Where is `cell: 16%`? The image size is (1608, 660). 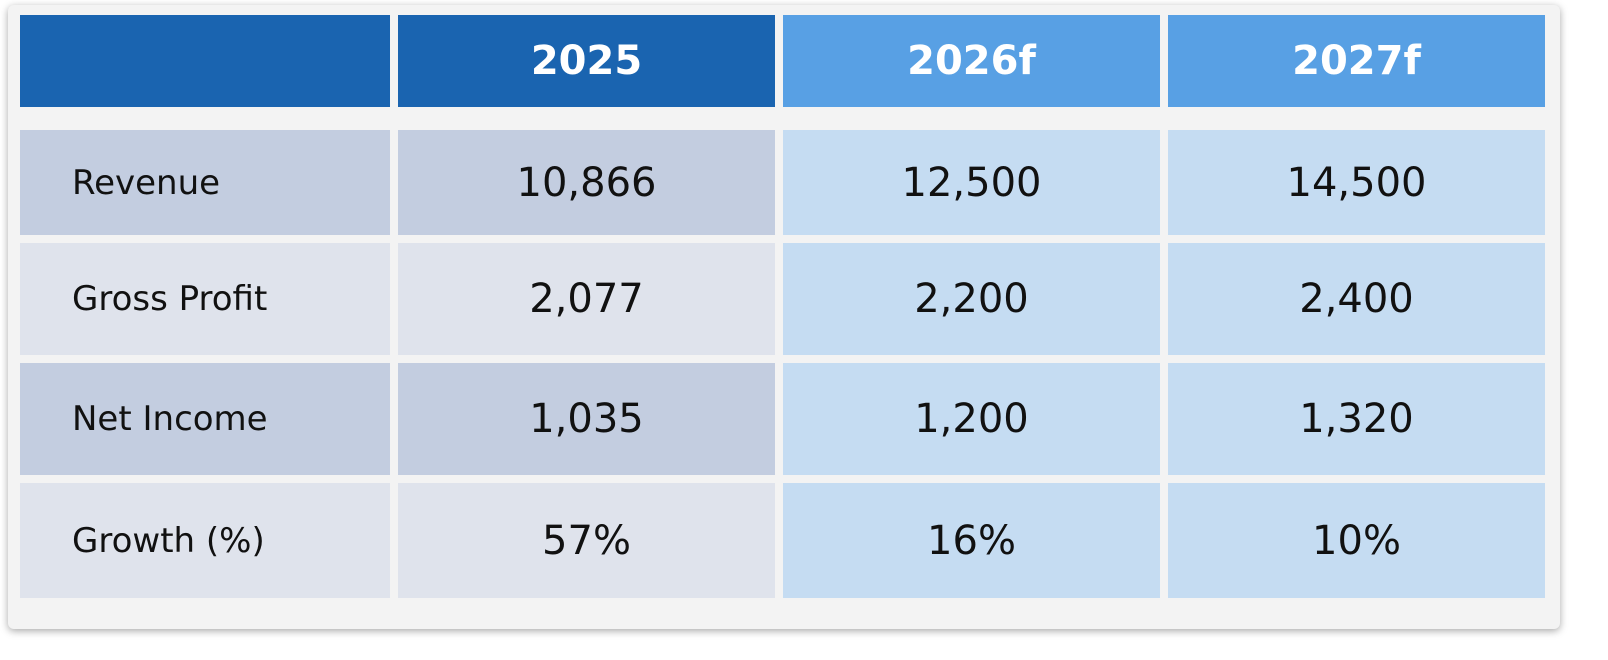 cell: 16% is located at coordinates (971, 540).